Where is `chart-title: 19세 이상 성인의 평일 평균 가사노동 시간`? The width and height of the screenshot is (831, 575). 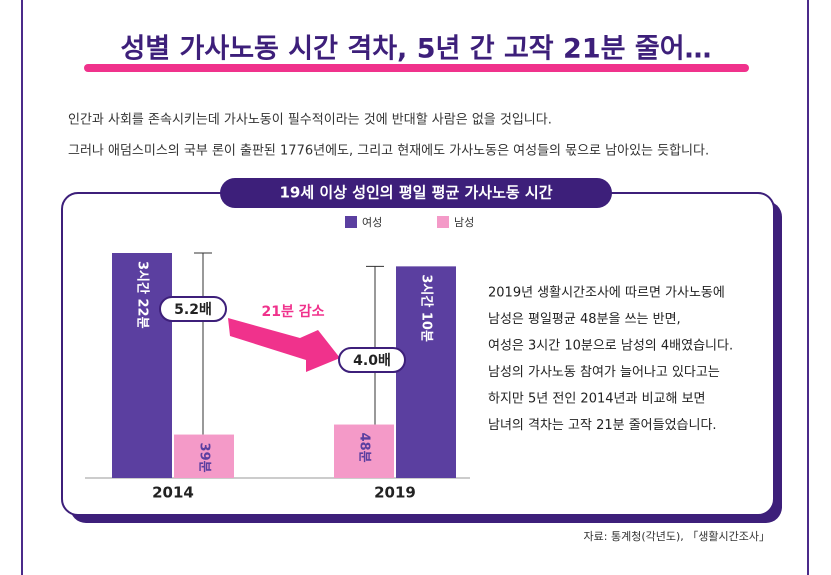
chart-title: 19세 이상 성인의 평일 평균 가사노동 시간 is located at coordinates (415, 193).